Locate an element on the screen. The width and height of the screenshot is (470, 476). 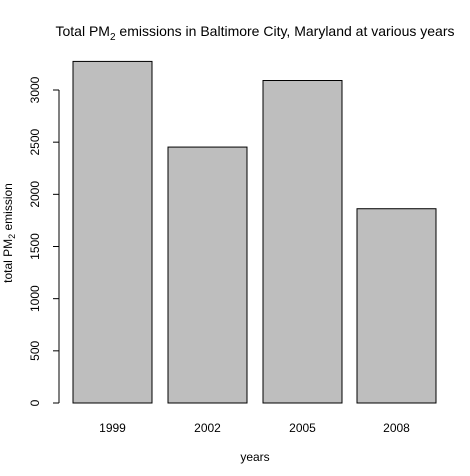
y-axis: 0 500 1000 1500 2000 2500 3000 is located at coordinates (44, 241).